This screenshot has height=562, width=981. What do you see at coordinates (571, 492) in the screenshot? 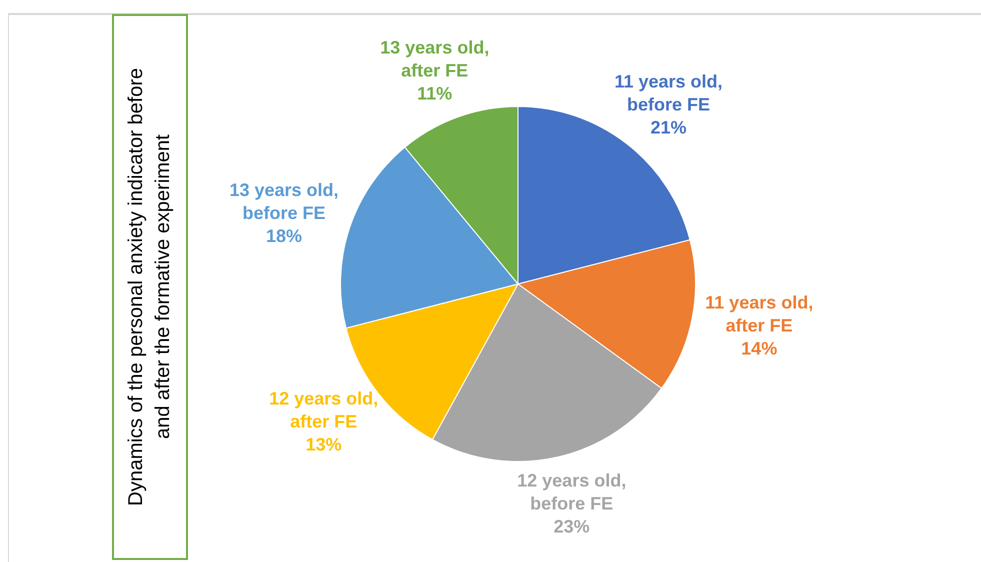
I see `slice-label: 12 years old, before FE` at bounding box center [571, 492].